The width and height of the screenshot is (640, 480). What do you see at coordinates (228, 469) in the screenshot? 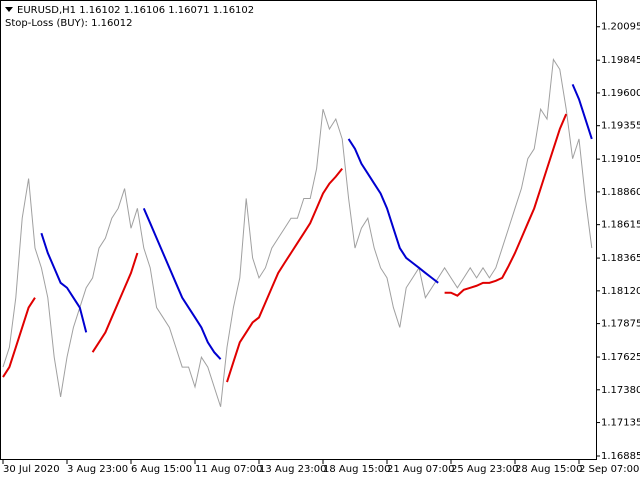
I see `x-tick-label: 11 Aug 07:00` at bounding box center [228, 469].